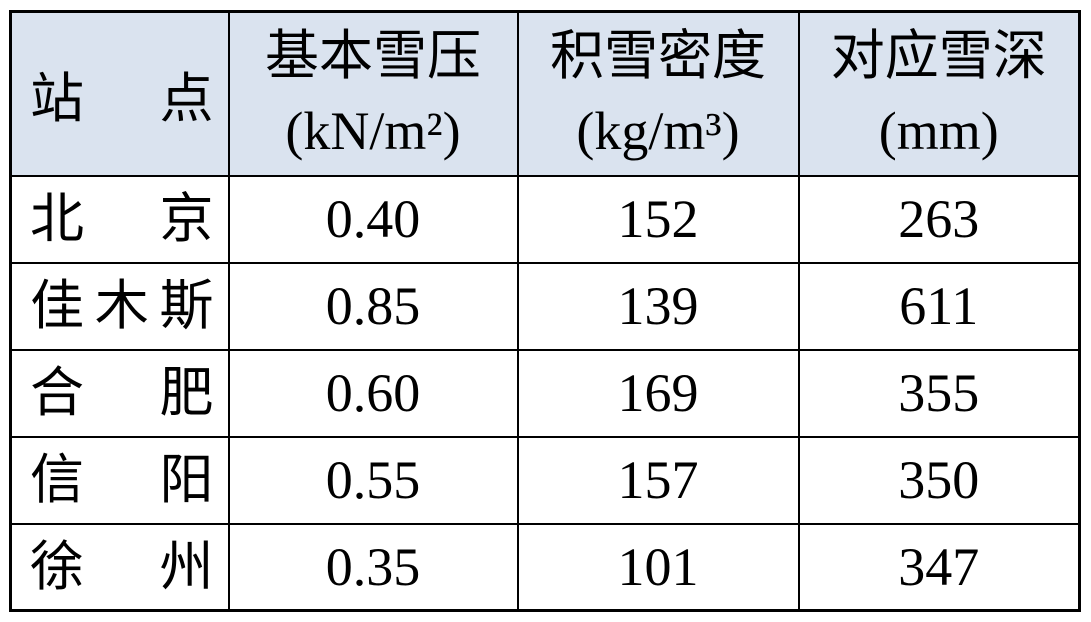 This screenshot has height=622, width=1091. Describe the element at coordinates (373, 480) in the screenshot. I see `snow-pressure-value: 0.55` at that location.